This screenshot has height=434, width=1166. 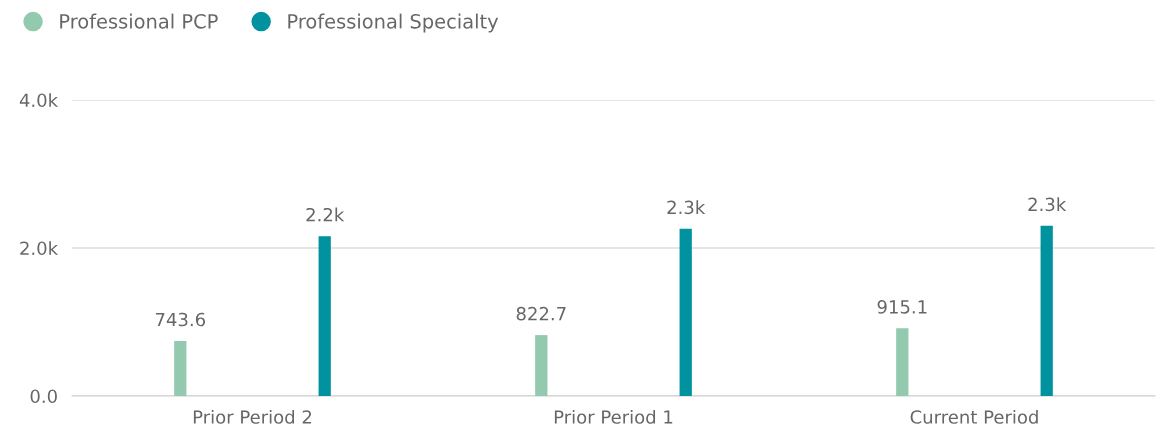 I want to click on x-tick-label: Prior Period 1, so click(x=613, y=416).